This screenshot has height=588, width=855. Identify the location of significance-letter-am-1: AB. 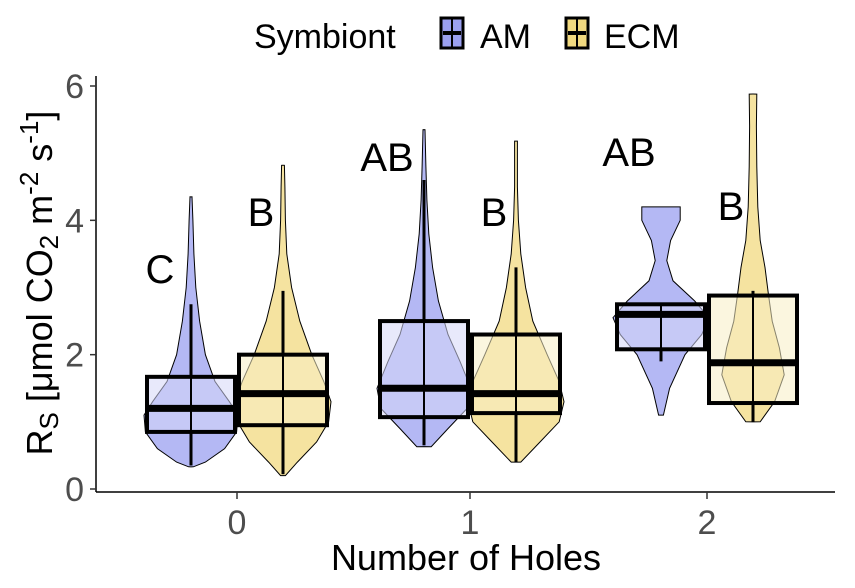
(386, 158).